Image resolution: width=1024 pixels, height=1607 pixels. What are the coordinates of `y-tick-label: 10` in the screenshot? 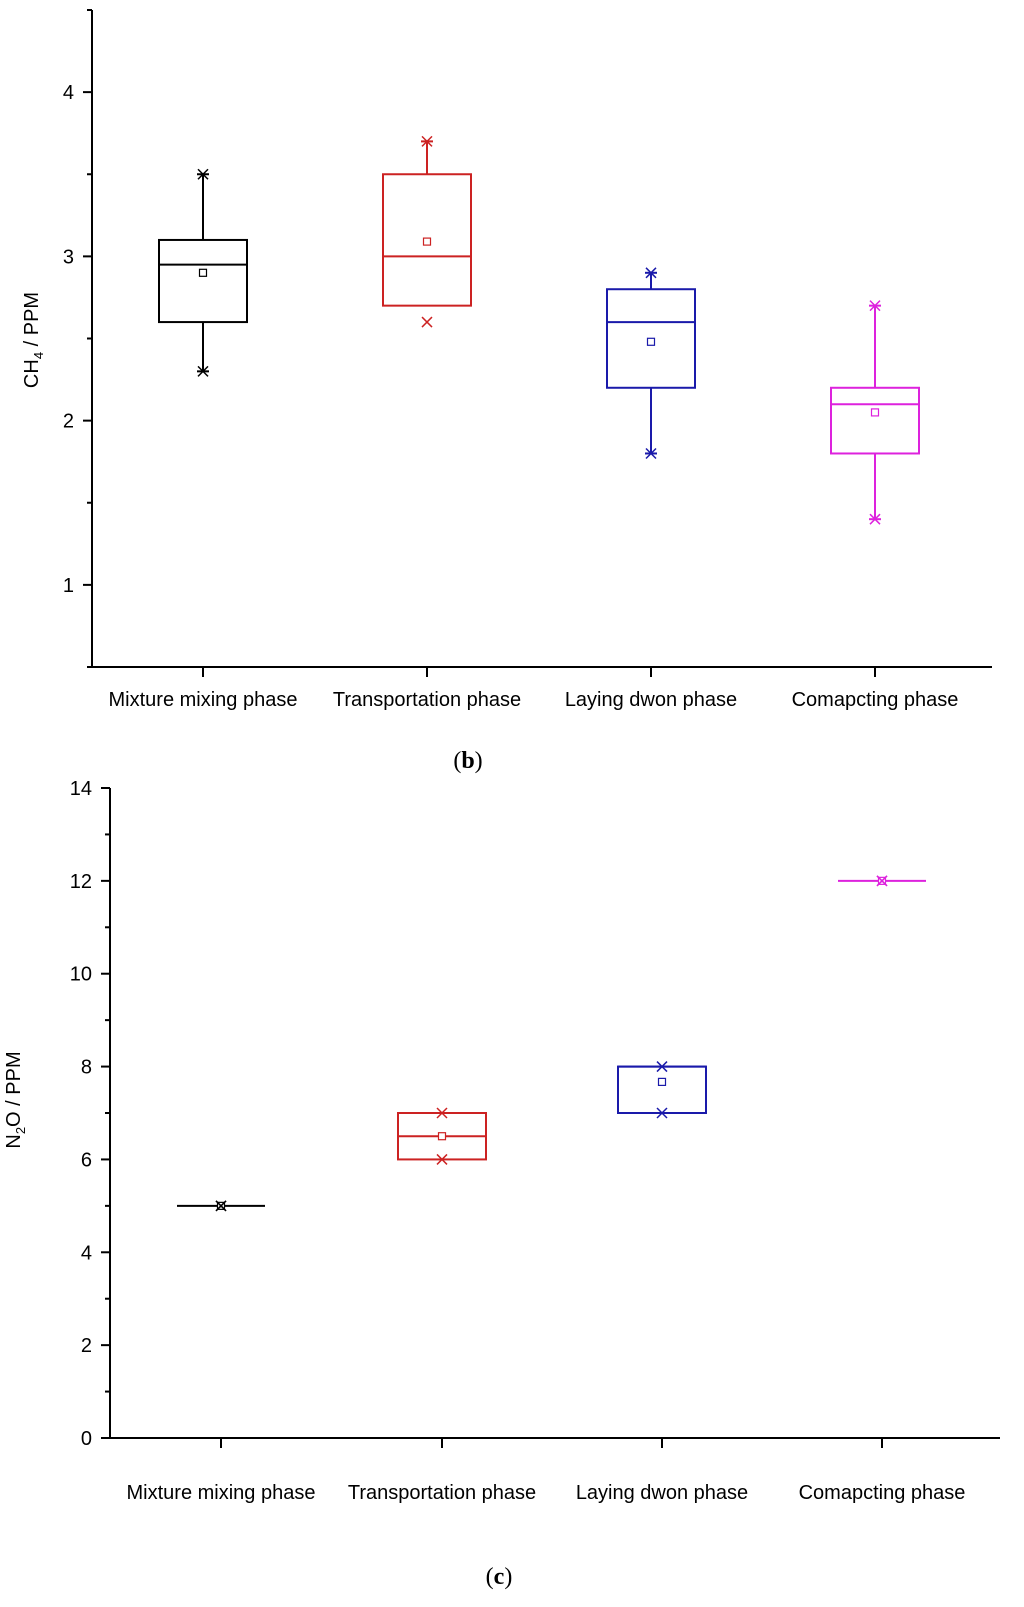 It's located at (81, 975).